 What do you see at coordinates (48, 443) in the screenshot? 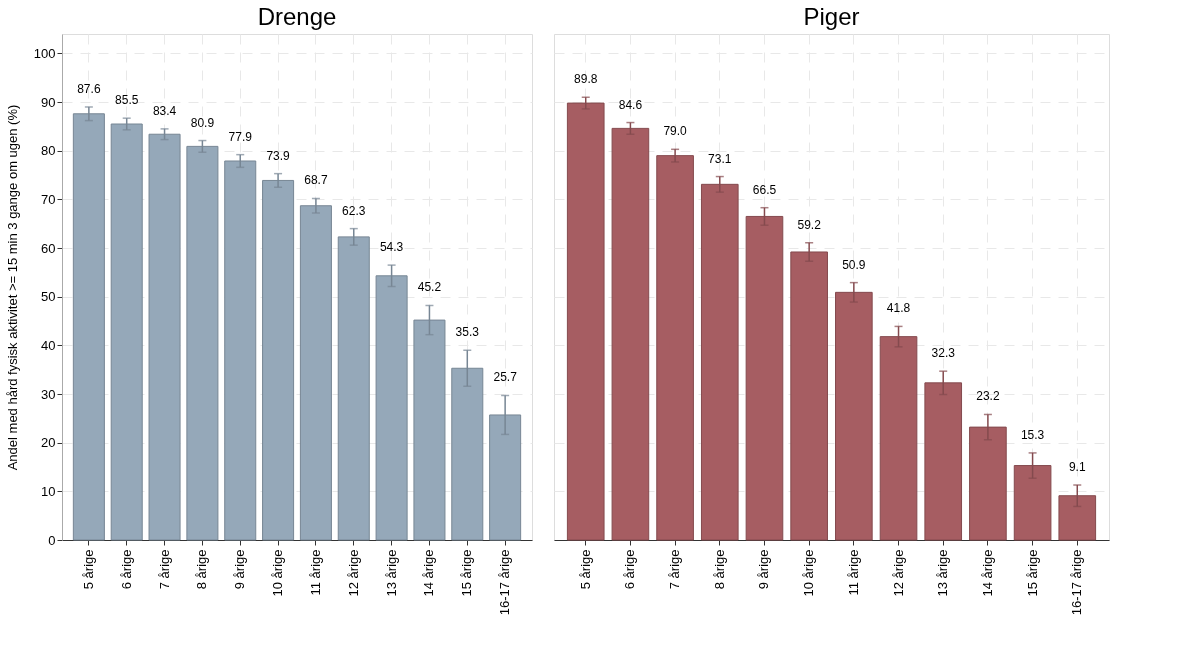
I see `y-tick-label: 20` at bounding box center [48, 443].